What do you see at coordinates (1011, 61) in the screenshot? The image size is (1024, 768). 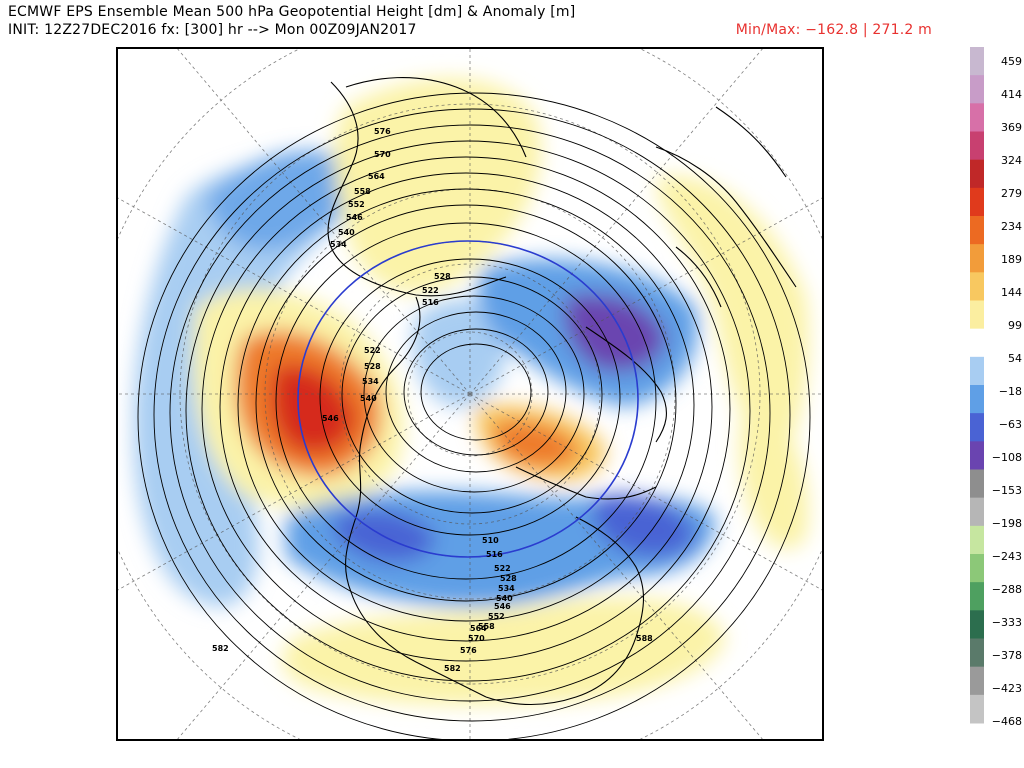 I see `colorbar-tick-label: 459` at bounding box center [1011, 61].